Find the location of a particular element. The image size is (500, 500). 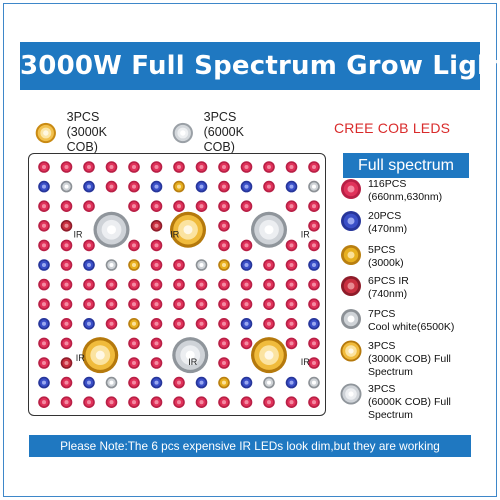

spectrum-item-line: 20PCS is located at coordinates (385, 216).